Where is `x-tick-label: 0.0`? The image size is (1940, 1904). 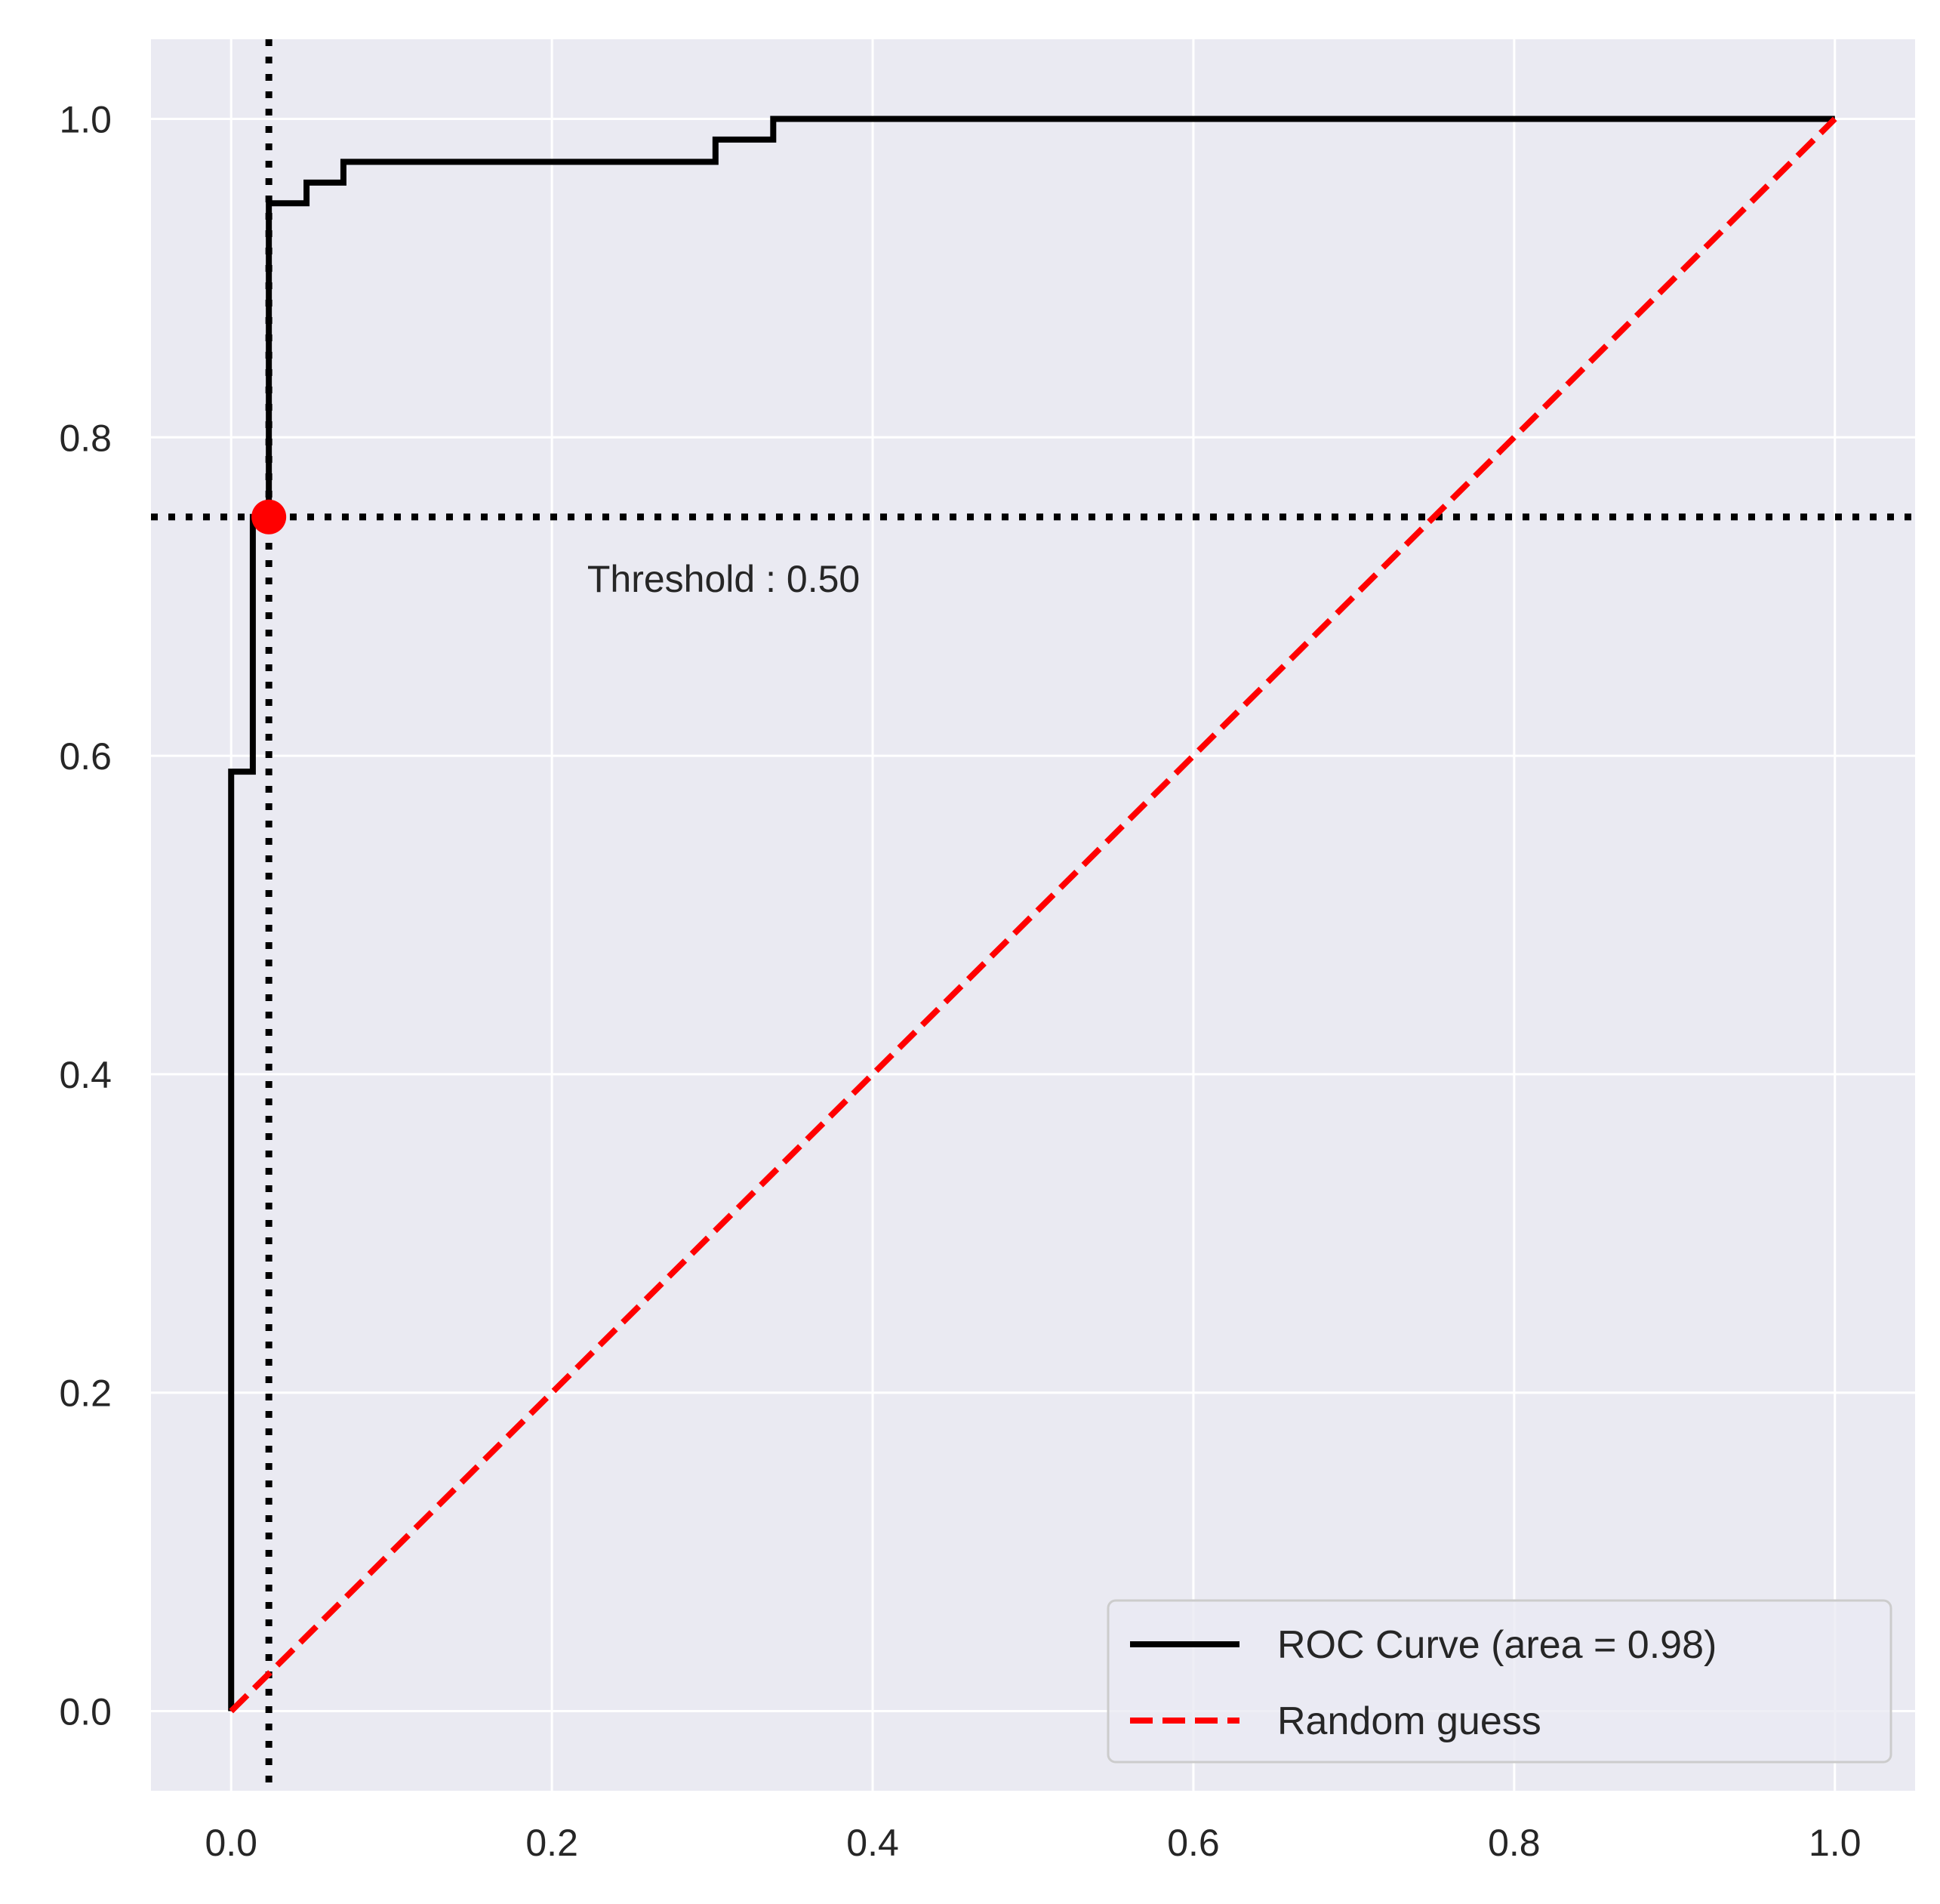 x-tick-label: 0.0 is located at coordinates (231, 1843).